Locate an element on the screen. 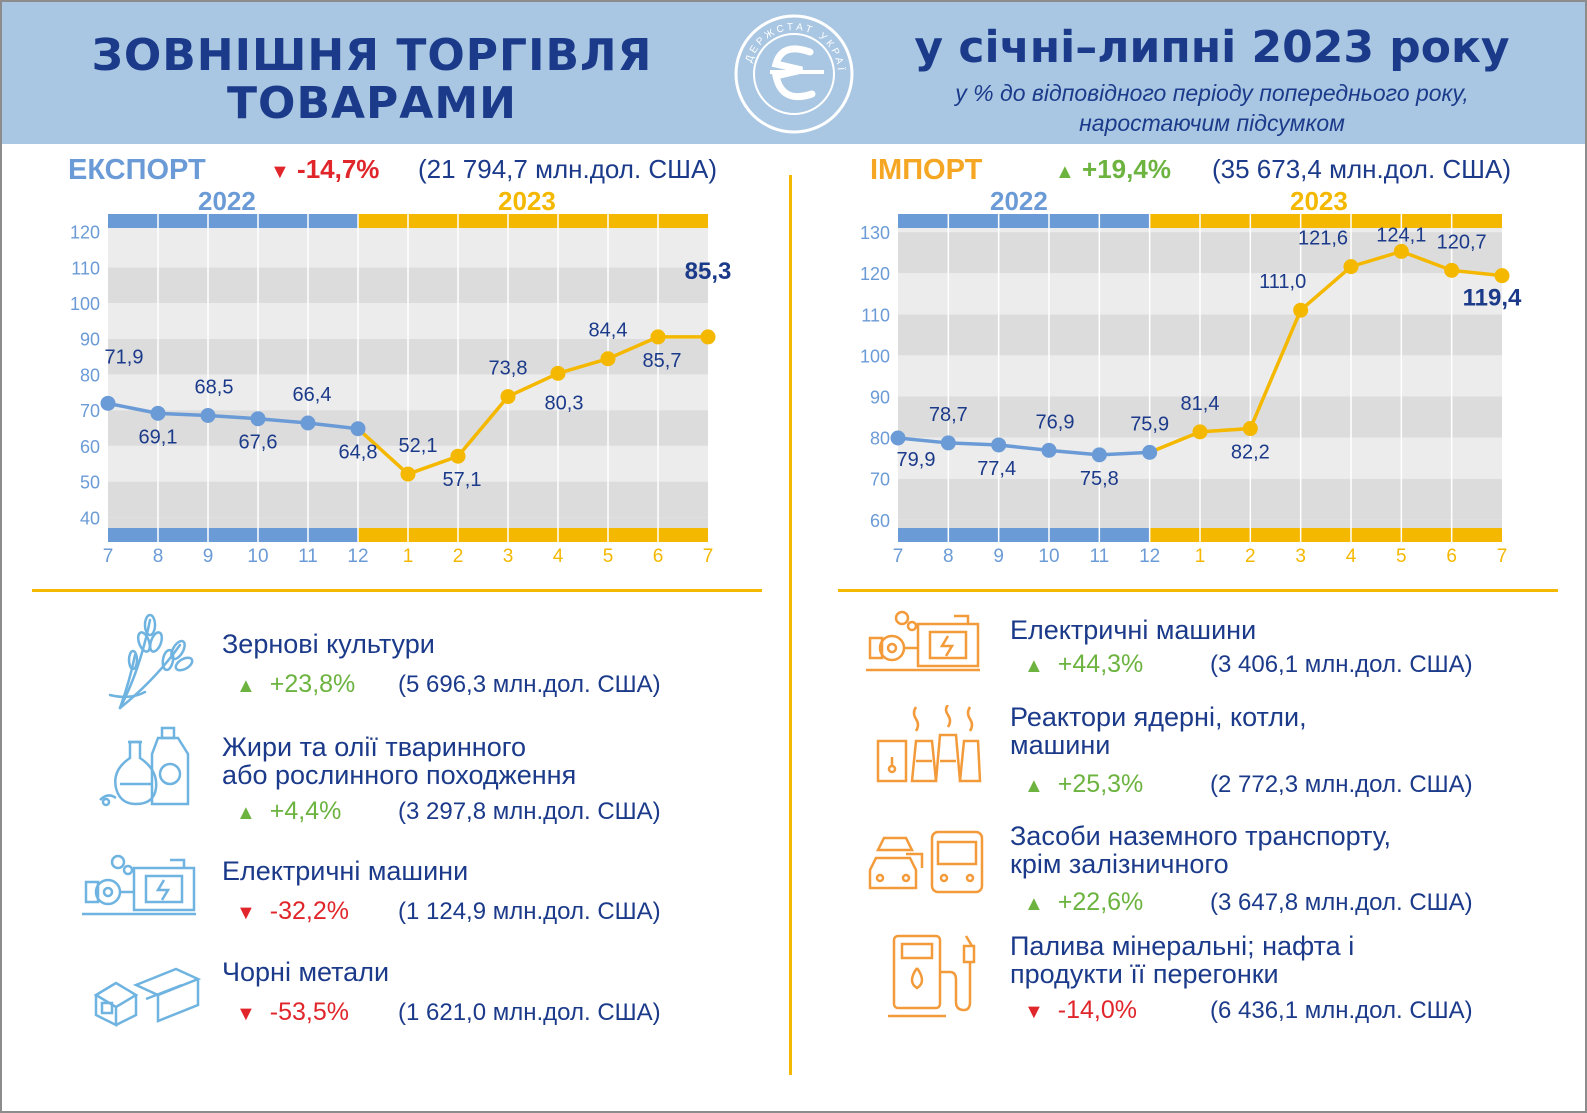 This screenshot has height=1113, width=1587. import-data-label: 111,0 is located at coordinates (1282, 282).